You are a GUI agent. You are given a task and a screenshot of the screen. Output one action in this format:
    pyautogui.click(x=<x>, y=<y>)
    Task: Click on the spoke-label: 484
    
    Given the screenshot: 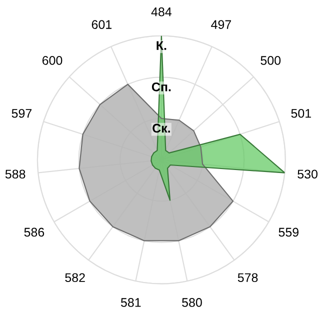 What is the action you would take?
    pyautogui.click(x=161, y=11)
    